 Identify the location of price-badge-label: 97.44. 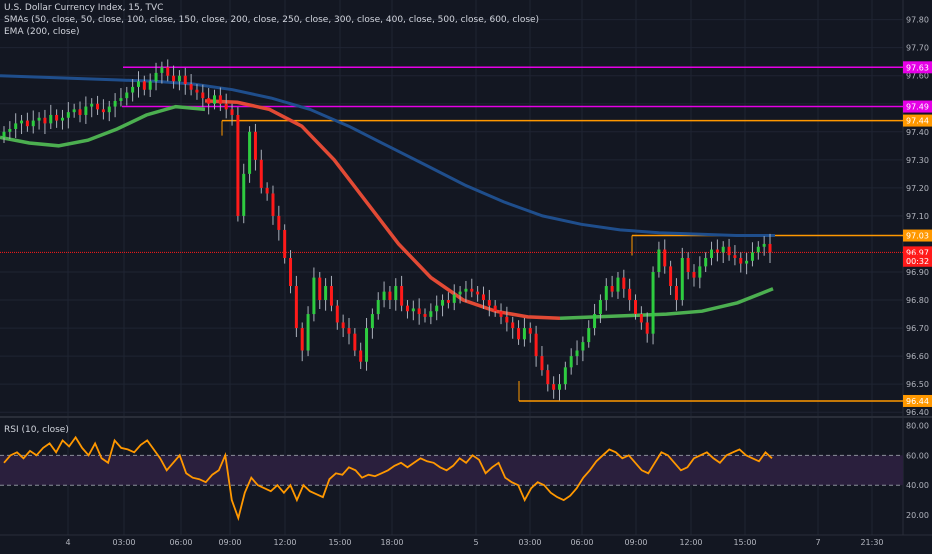
(917, 121).